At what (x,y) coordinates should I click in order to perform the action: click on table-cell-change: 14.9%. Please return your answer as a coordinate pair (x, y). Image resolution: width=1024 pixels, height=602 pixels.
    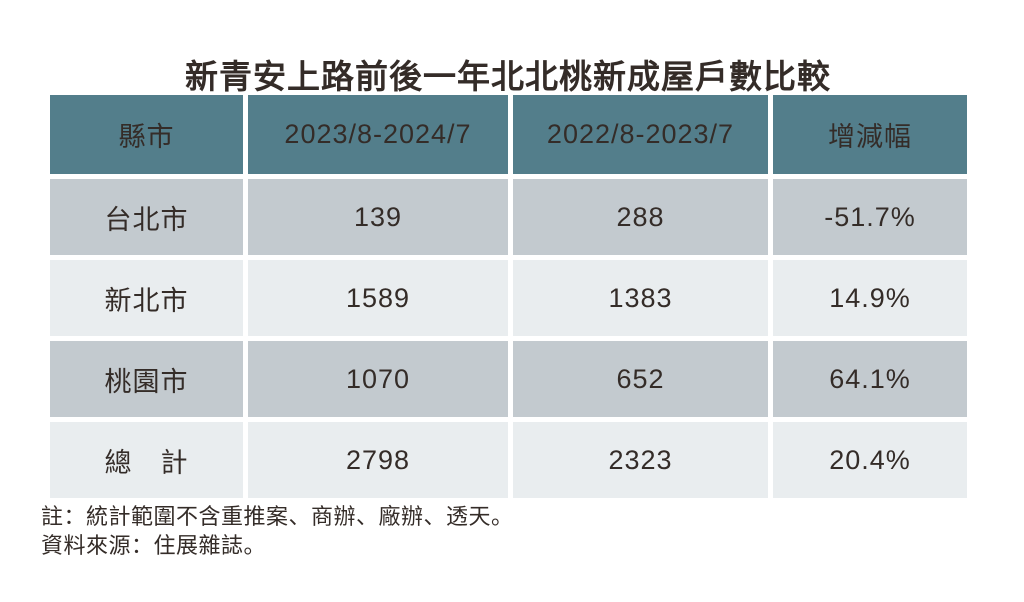
    Looking at the image, I should click on (870, 298).